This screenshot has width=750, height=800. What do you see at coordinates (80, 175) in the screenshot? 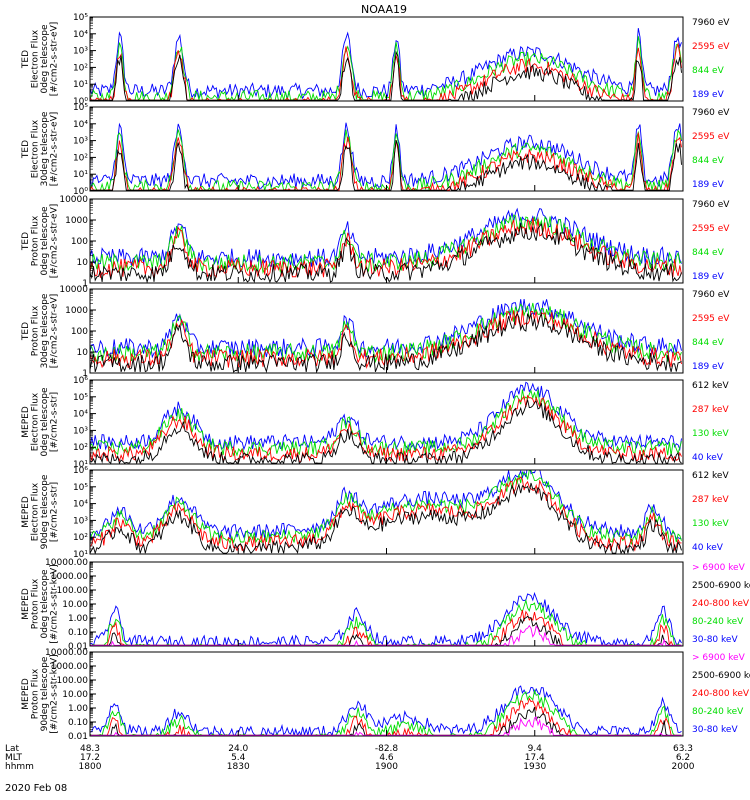
I see `panel-2-ytick-label: 10¹` at bounding box center [80, 175].